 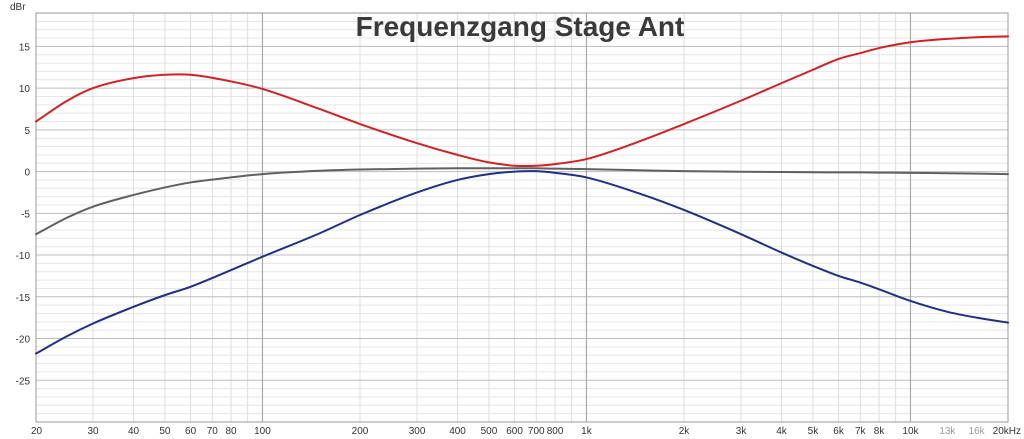 I want to click on y-tick-label: -5, so click(x=25, y=214).